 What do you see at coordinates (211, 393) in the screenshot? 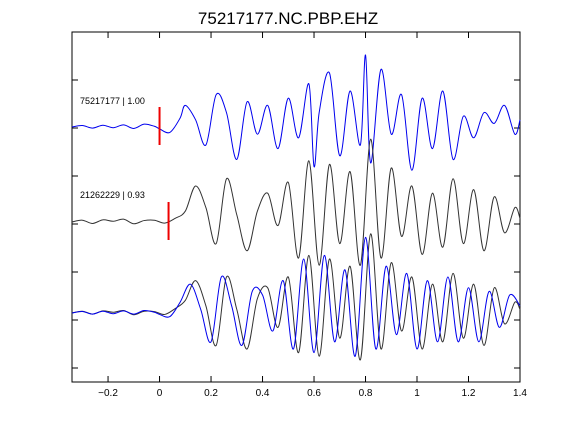
I see `x-tick-label: 0.2` at bounding box center [211, 393].